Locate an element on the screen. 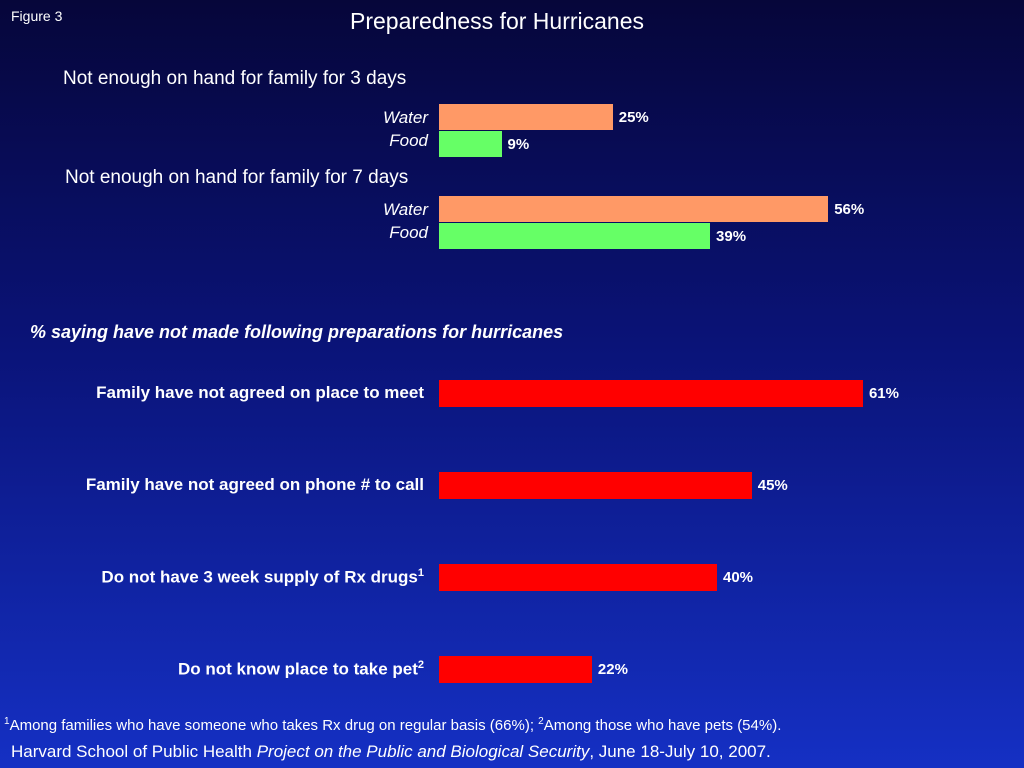 This screenshot has height=768, width=1024. category-label-sup: 1 is located at coordinates (420, 573).